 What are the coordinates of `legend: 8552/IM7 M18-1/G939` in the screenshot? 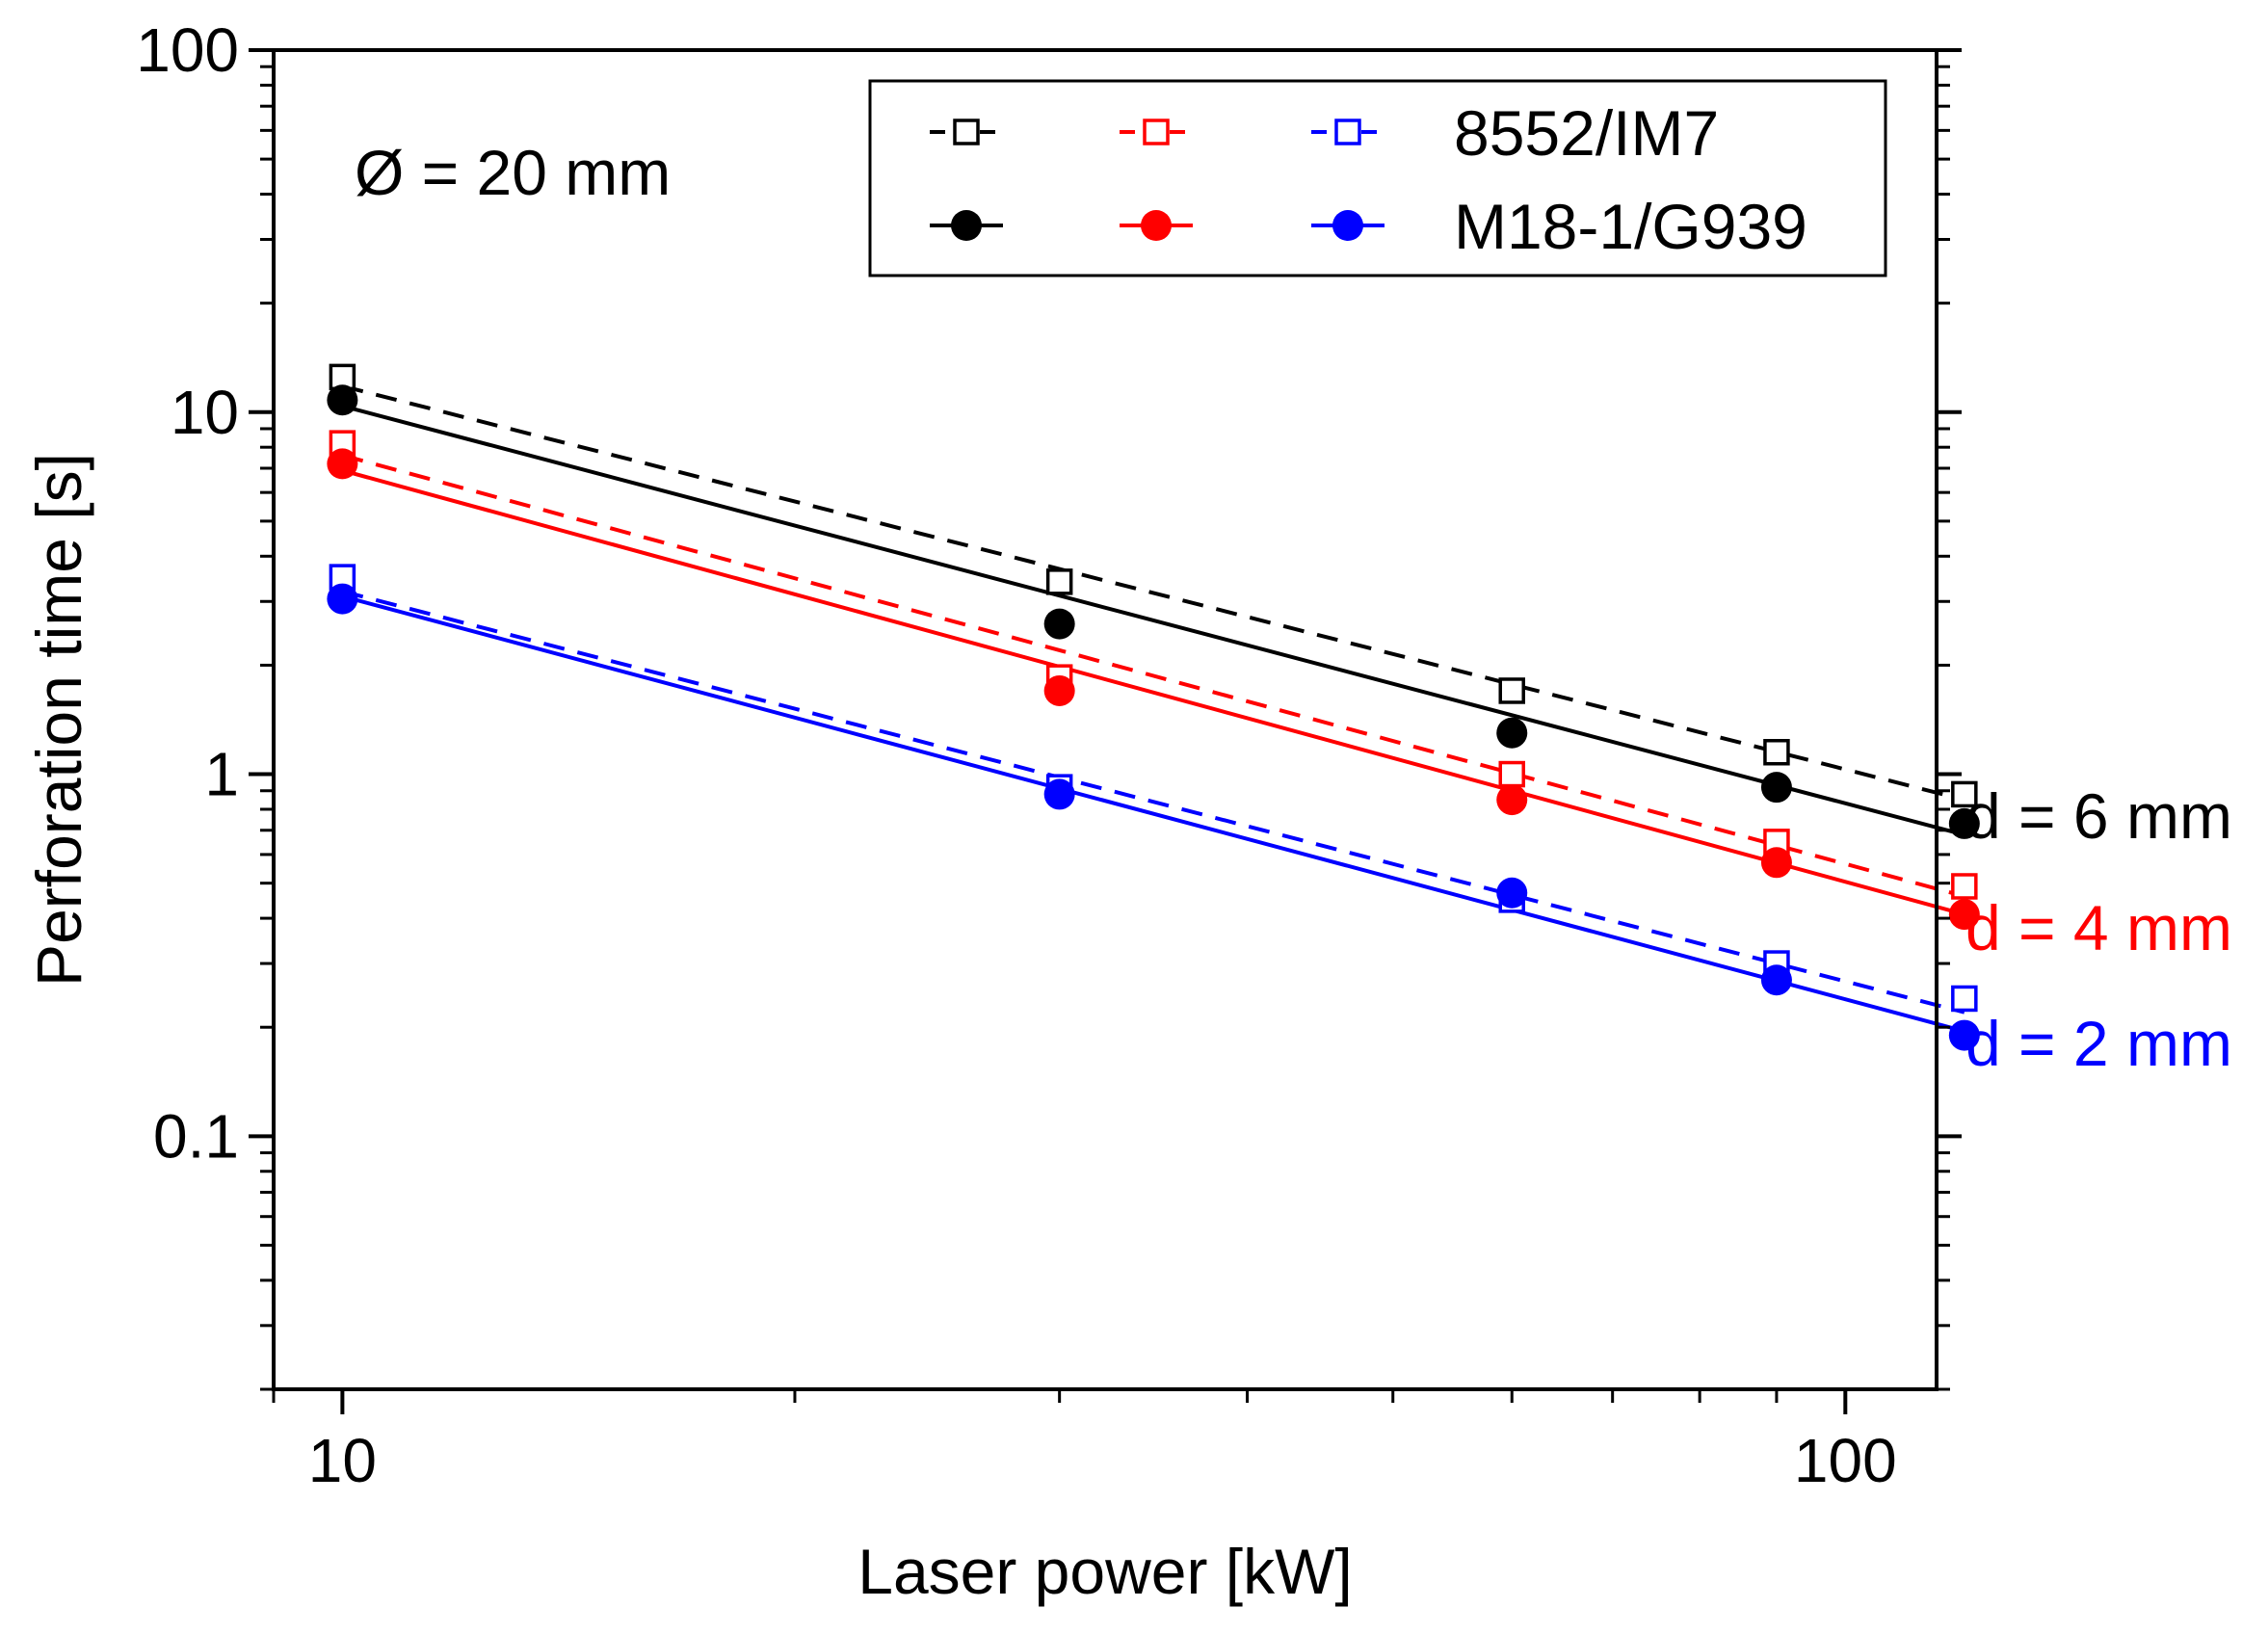 It's located at (1377, 178).